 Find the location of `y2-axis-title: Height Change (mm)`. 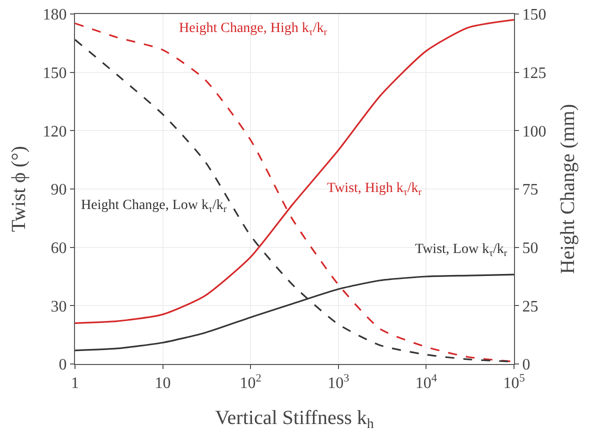

y2-axis-title: Height Change (mm) is located at coordinates (568, 189).